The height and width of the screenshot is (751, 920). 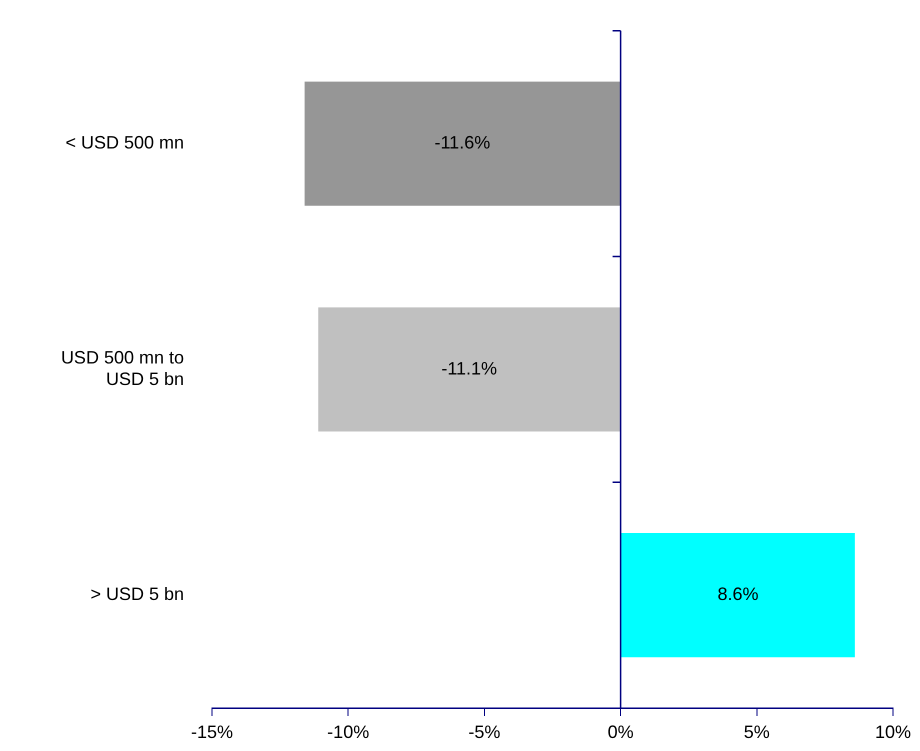 I want to click on data-label: -11.6%, so click(x=462, y=142).